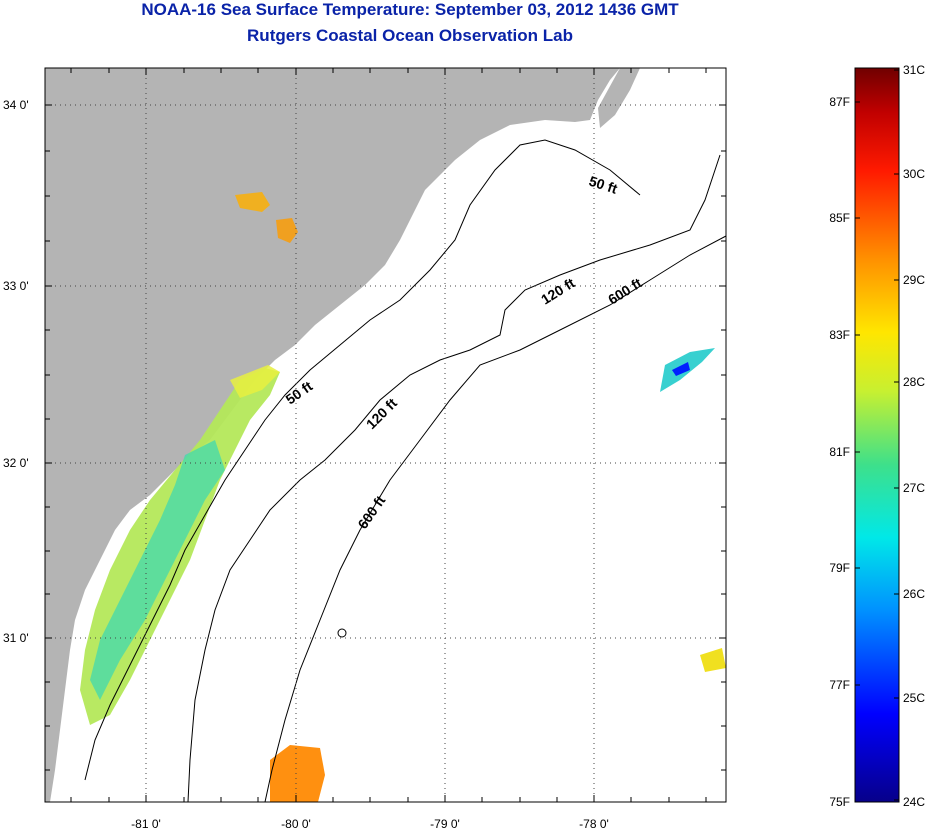 Image resolution: width=936 pixels, height=832 pixels. What do you see at coordinates (914, 594) in the screenshot?
I see `cb-celsius-26: 26C` at bounding box center [914, 594].